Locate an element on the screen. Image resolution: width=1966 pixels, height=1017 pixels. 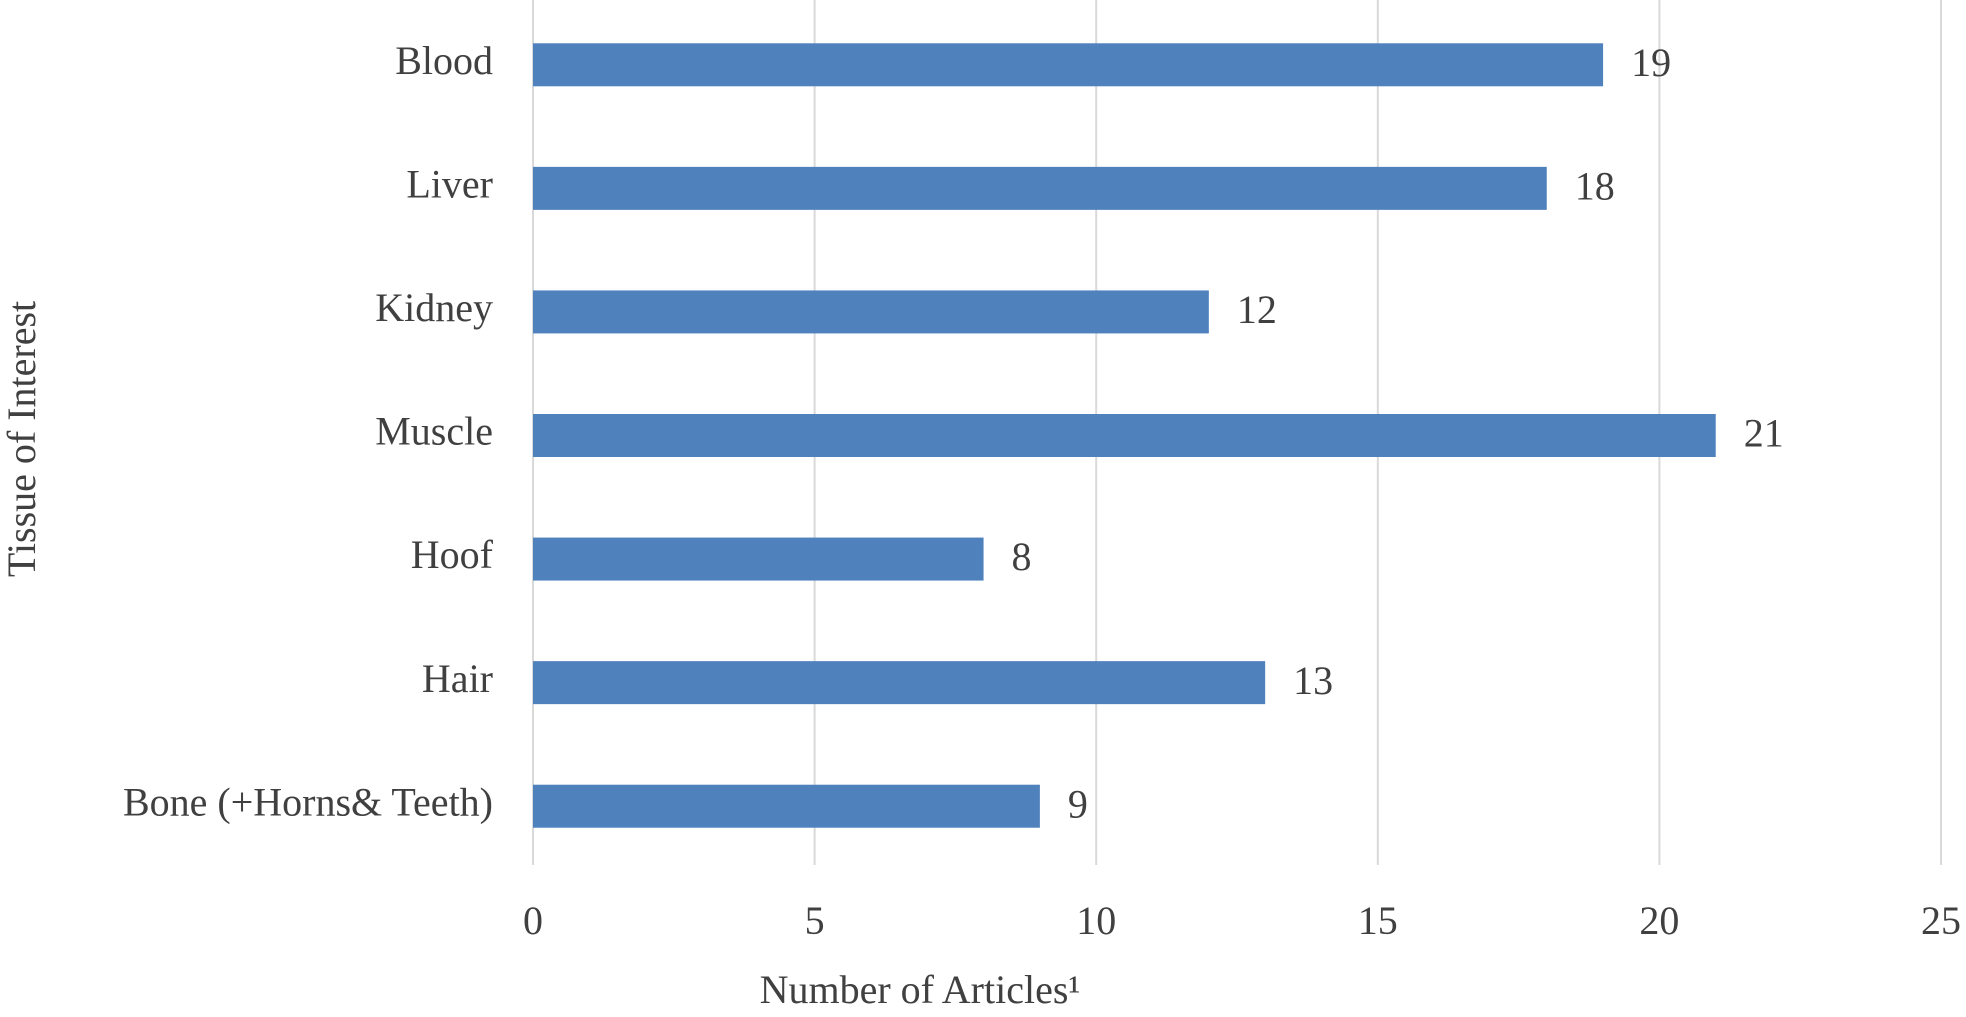
data-label: 9 is located at coordinates (1078, 803).